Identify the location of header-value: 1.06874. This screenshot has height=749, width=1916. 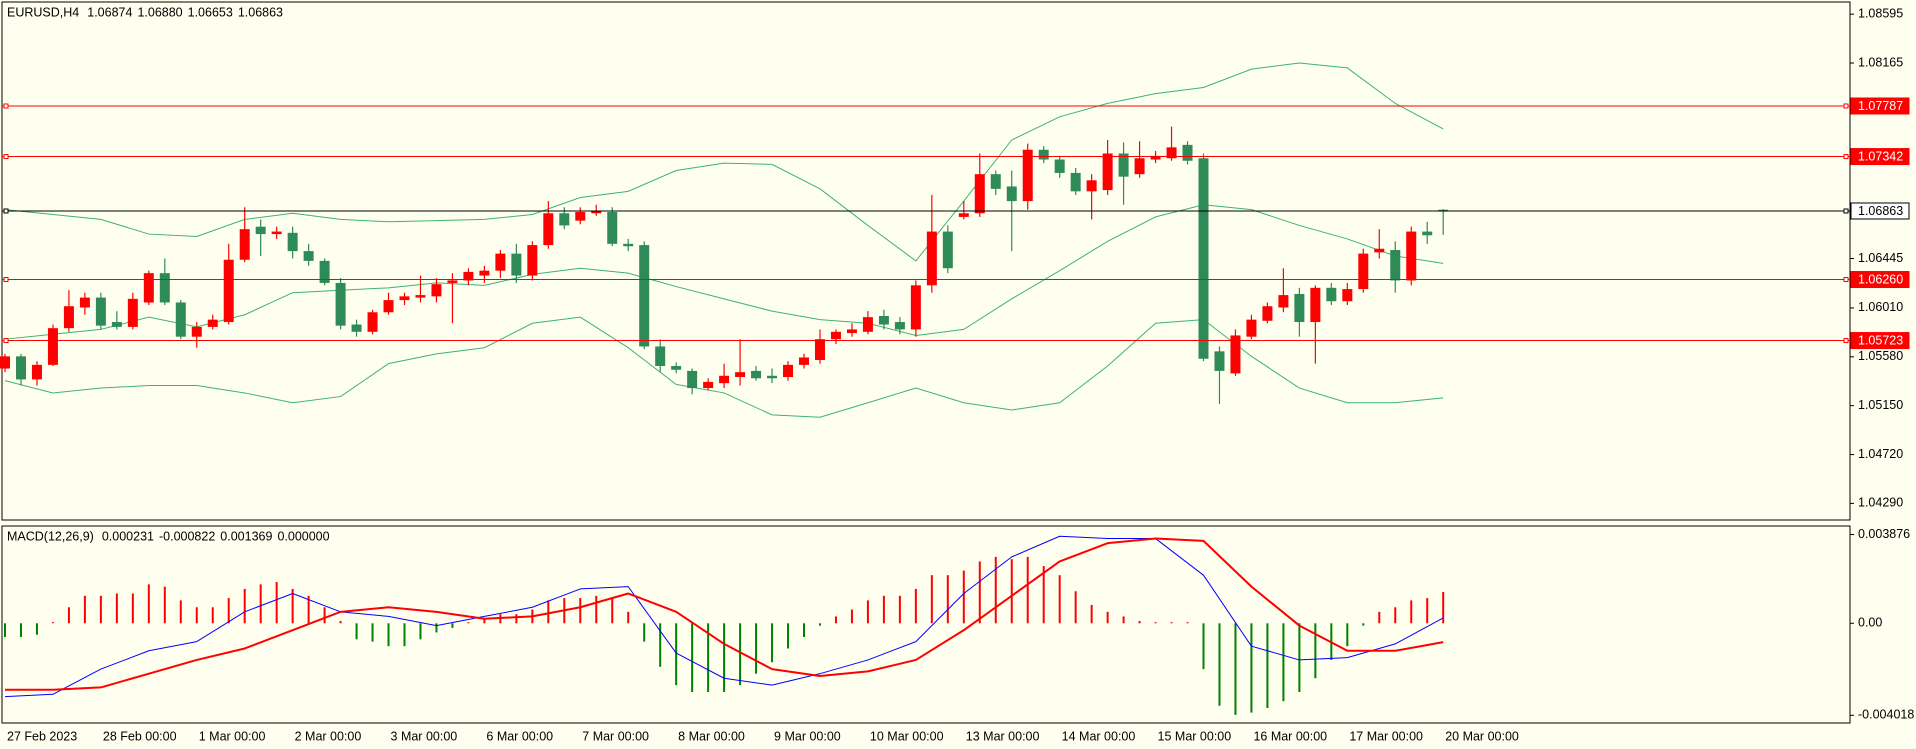
(109, 12).